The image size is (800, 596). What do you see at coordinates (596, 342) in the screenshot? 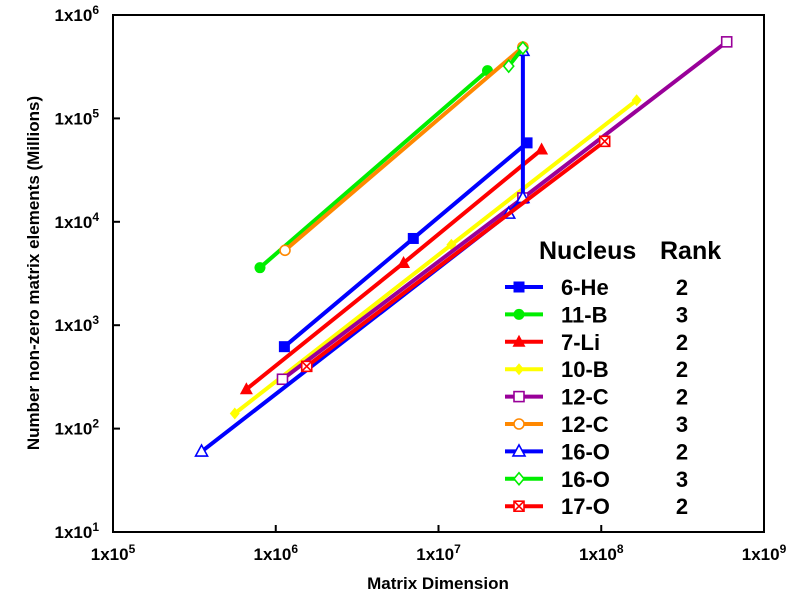
I see `legend-item-7-li-rank-2: 7-Li 2` at bounding box center [596, 342].